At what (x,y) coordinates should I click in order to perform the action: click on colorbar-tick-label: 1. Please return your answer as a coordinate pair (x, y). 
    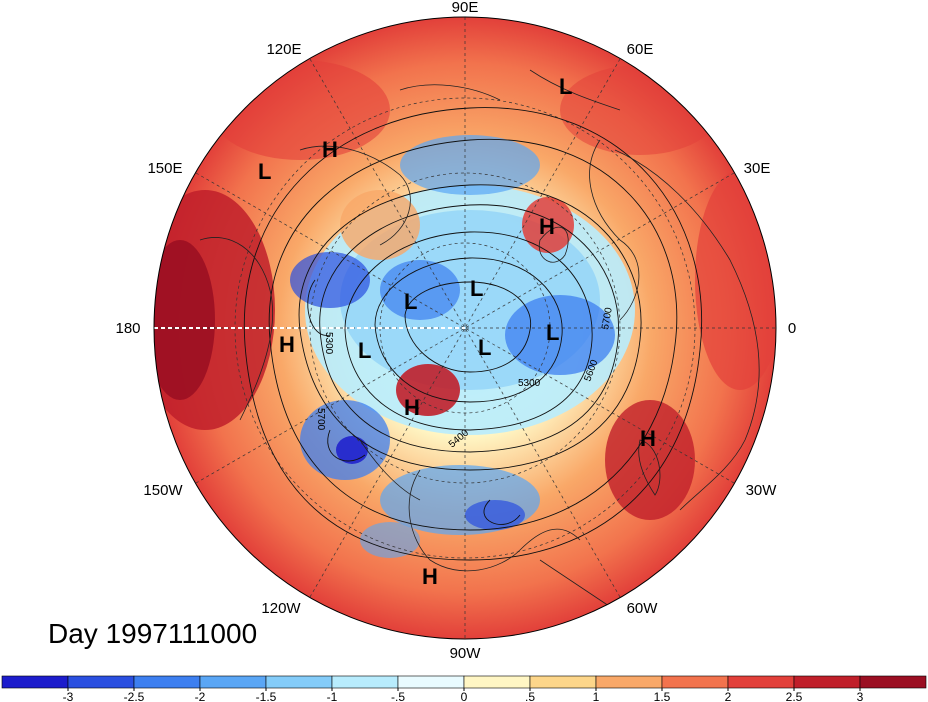
    Looking at the image, I should click on (596, 696).